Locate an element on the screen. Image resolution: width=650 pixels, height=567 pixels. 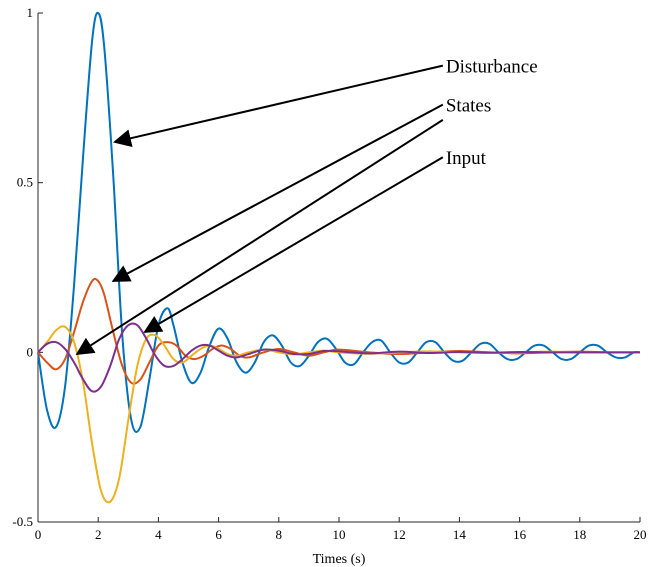
x-tick-label: 14 is located at coordinates (460, 534).